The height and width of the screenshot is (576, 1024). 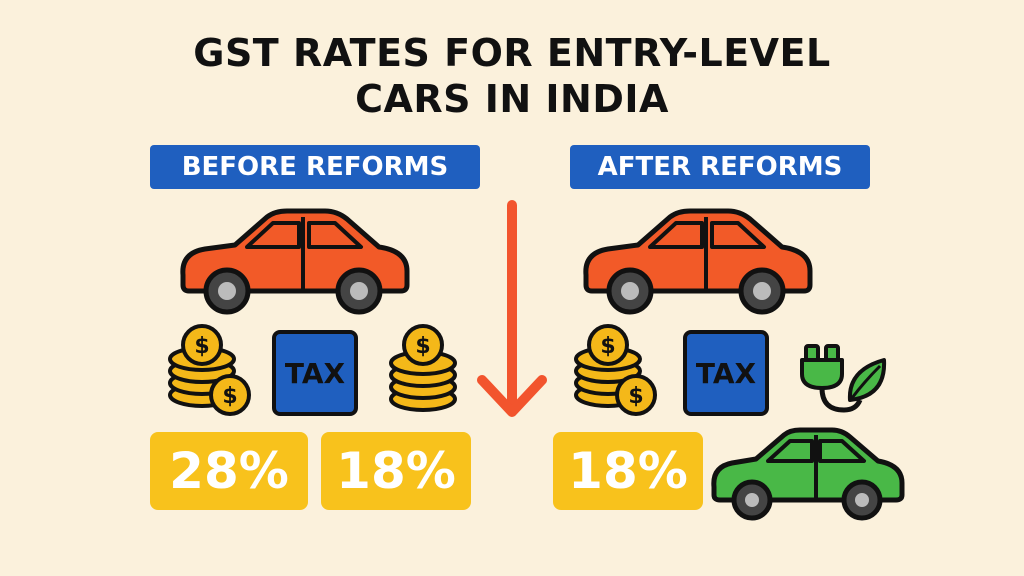 I want to click on coin-stack-icon-before-right: $, so click(x=423, y=368).